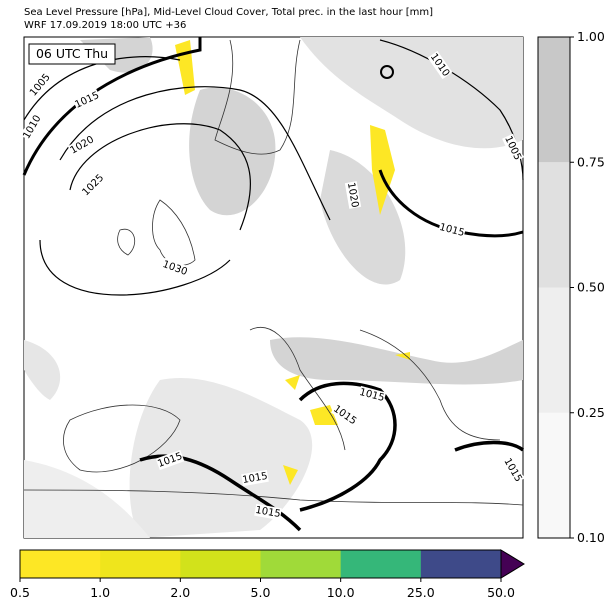 This screenshot has height=610, width=613. I want to click on time-box, so click(72, 54).